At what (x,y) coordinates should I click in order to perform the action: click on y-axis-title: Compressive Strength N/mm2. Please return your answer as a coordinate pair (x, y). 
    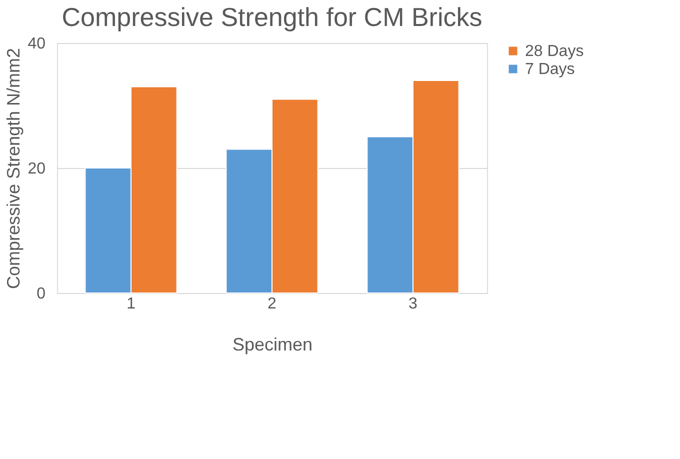
    Looking at the image, I should click on (14, 169).